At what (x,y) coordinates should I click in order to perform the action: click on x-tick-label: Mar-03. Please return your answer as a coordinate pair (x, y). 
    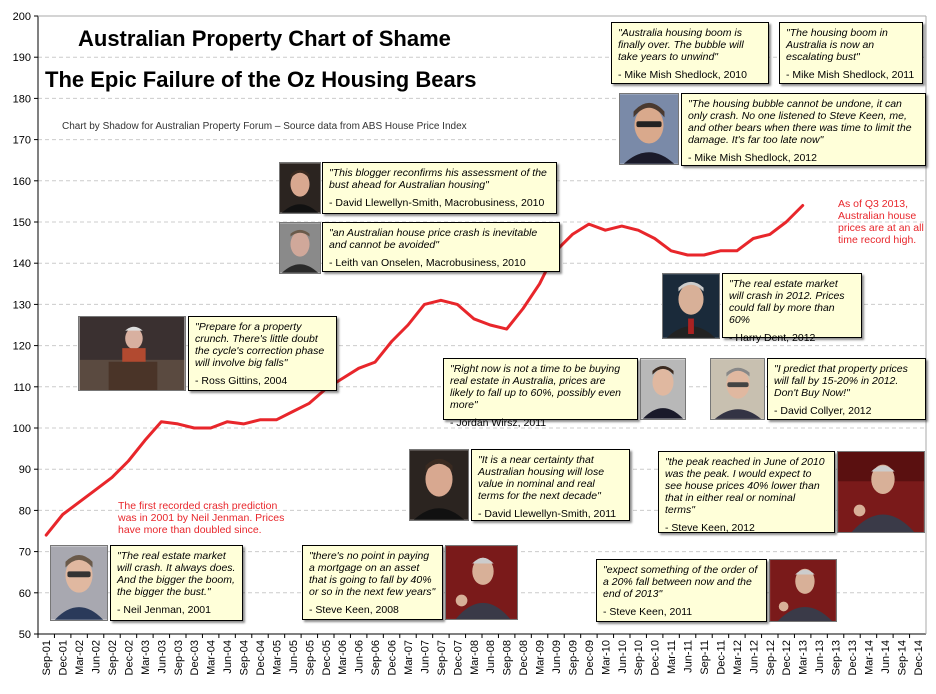
    Looking at the image, I should click on (146, 657).